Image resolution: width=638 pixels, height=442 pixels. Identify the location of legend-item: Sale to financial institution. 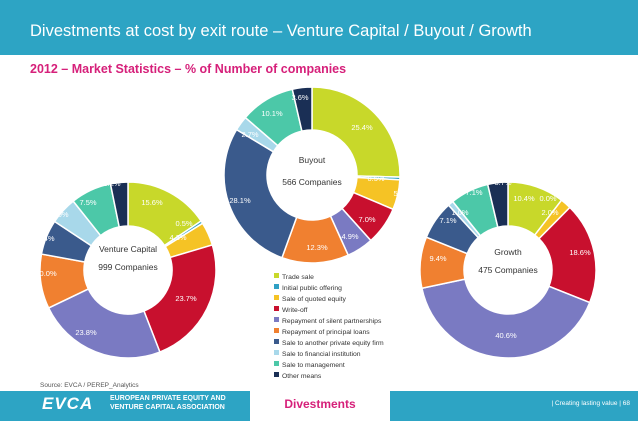
(329, 355).